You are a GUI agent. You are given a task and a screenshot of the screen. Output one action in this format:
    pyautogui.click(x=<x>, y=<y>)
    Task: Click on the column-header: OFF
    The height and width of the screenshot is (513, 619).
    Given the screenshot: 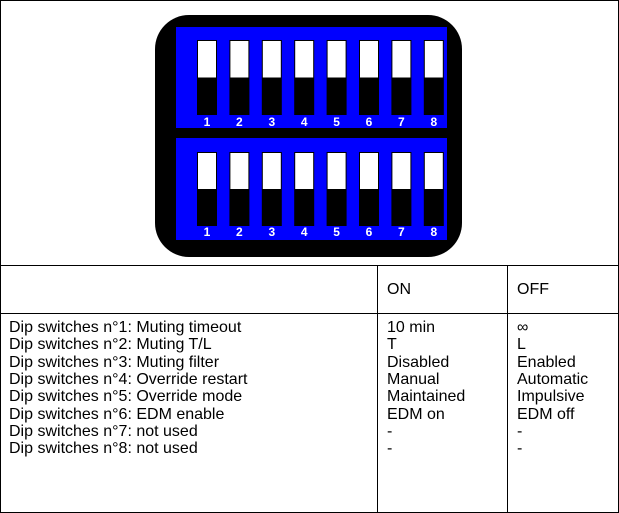 What is the action you would take?
    pyautogui.click(x=533, y=289)
    